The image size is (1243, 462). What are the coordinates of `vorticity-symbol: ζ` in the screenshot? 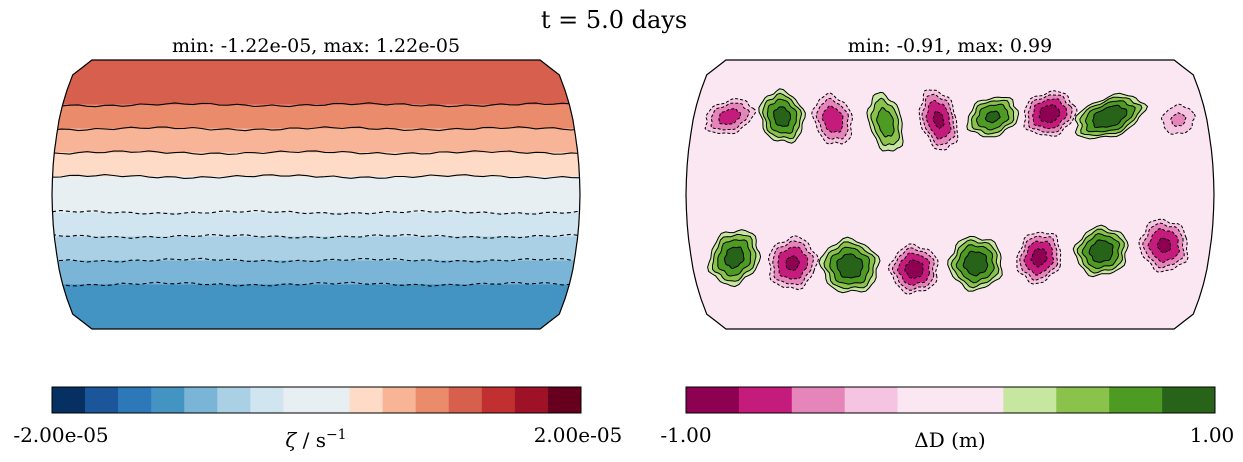 It's located at (291, 440).